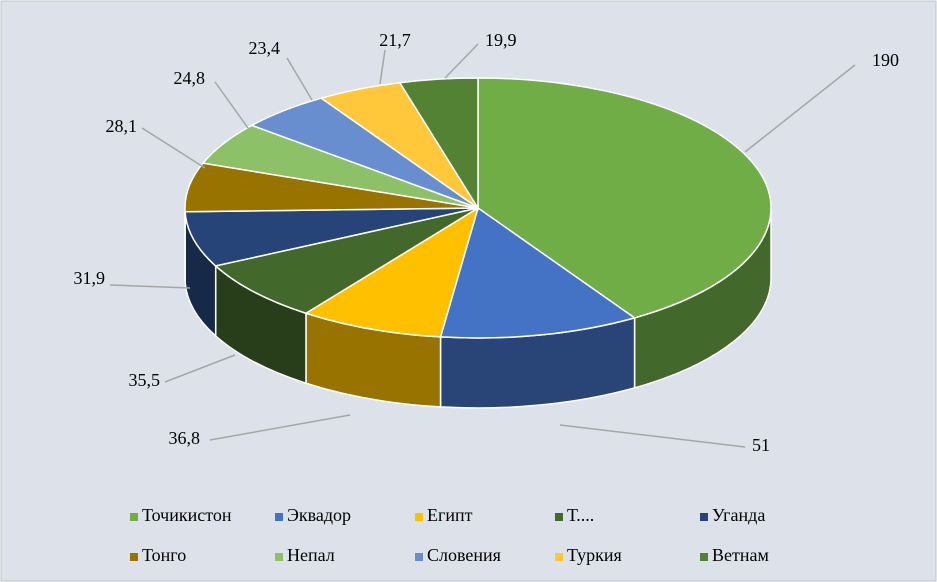  I want to click on legend-label: Ветнам, so click(740, 555).